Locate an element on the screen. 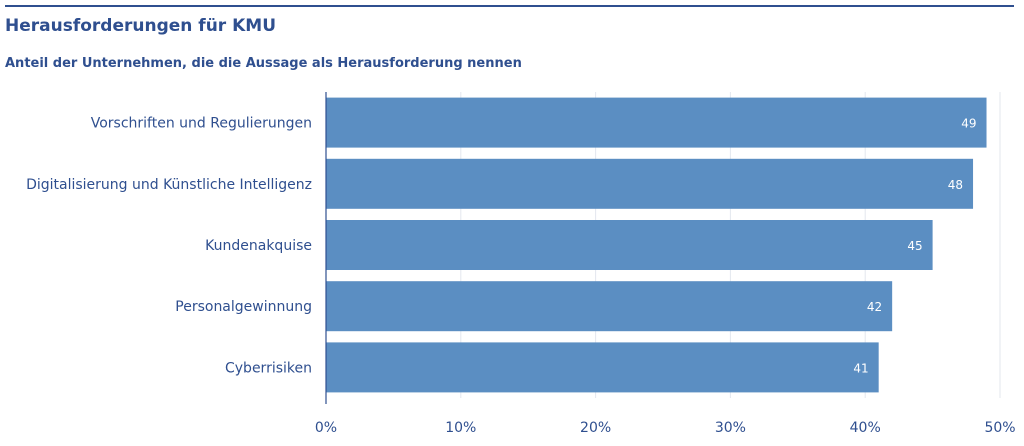 This screenshot has width=1024, height=446. category-label: Personalgewinnung is located at coordinates (243, 307).